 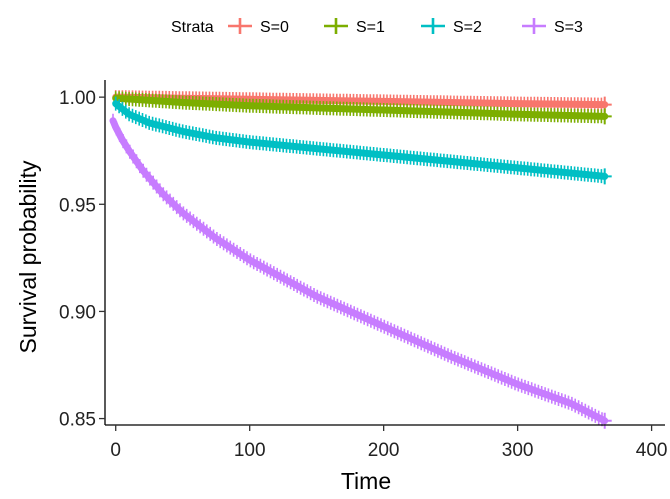 I want to click on legend-item: S=2, so click(x=451, y=27).